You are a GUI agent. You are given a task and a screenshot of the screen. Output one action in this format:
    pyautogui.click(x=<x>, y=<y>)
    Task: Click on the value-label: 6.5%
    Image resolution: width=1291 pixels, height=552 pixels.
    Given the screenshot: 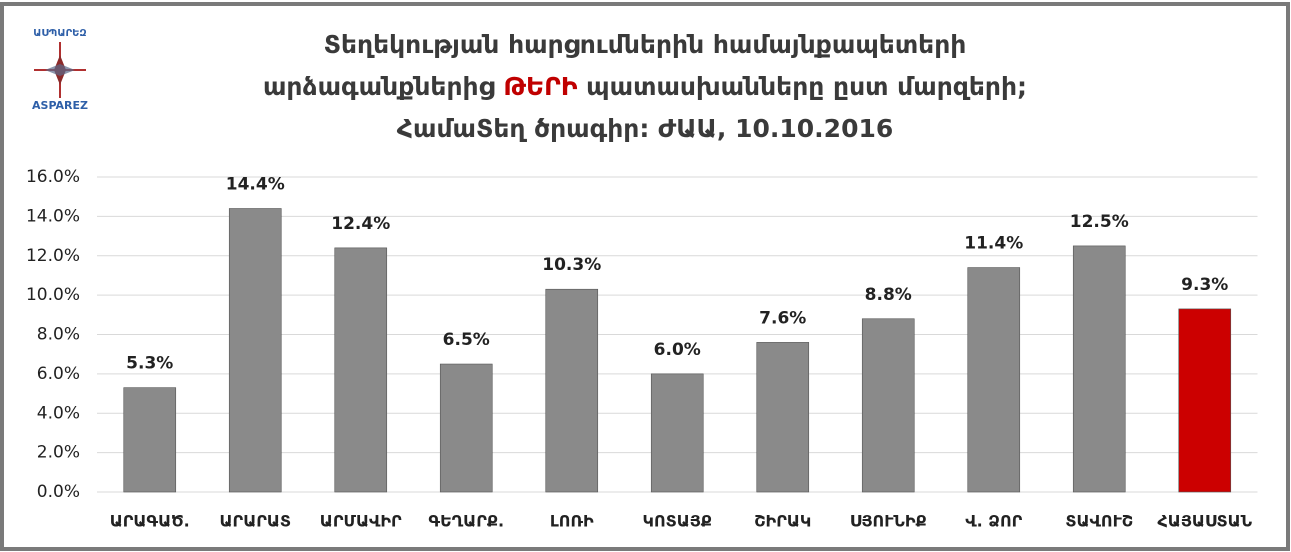 What is the action you would take?
    pyautogui.click(x=466, y=340)
    